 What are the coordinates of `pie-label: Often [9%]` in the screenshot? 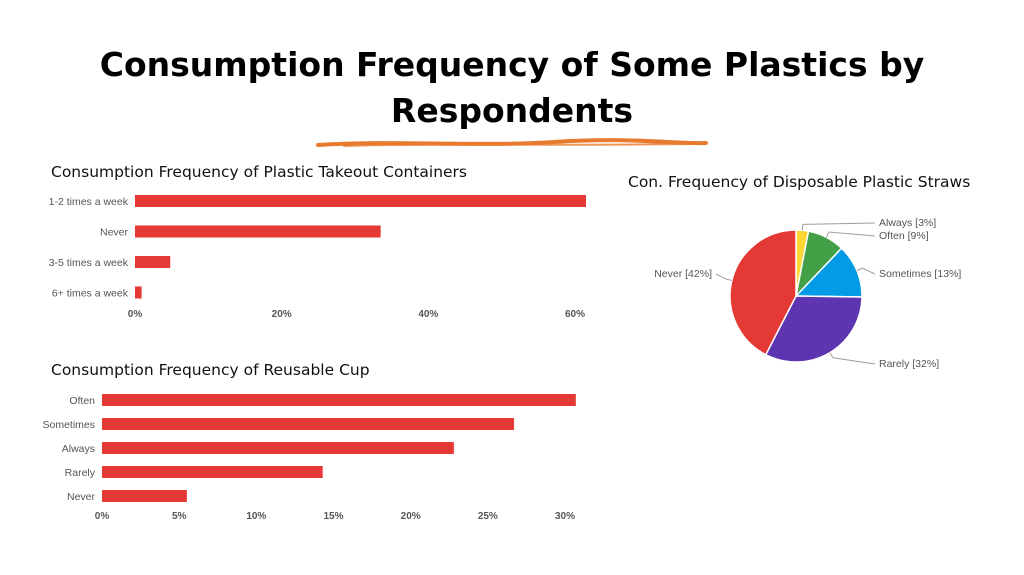 It's located at (904, 236).